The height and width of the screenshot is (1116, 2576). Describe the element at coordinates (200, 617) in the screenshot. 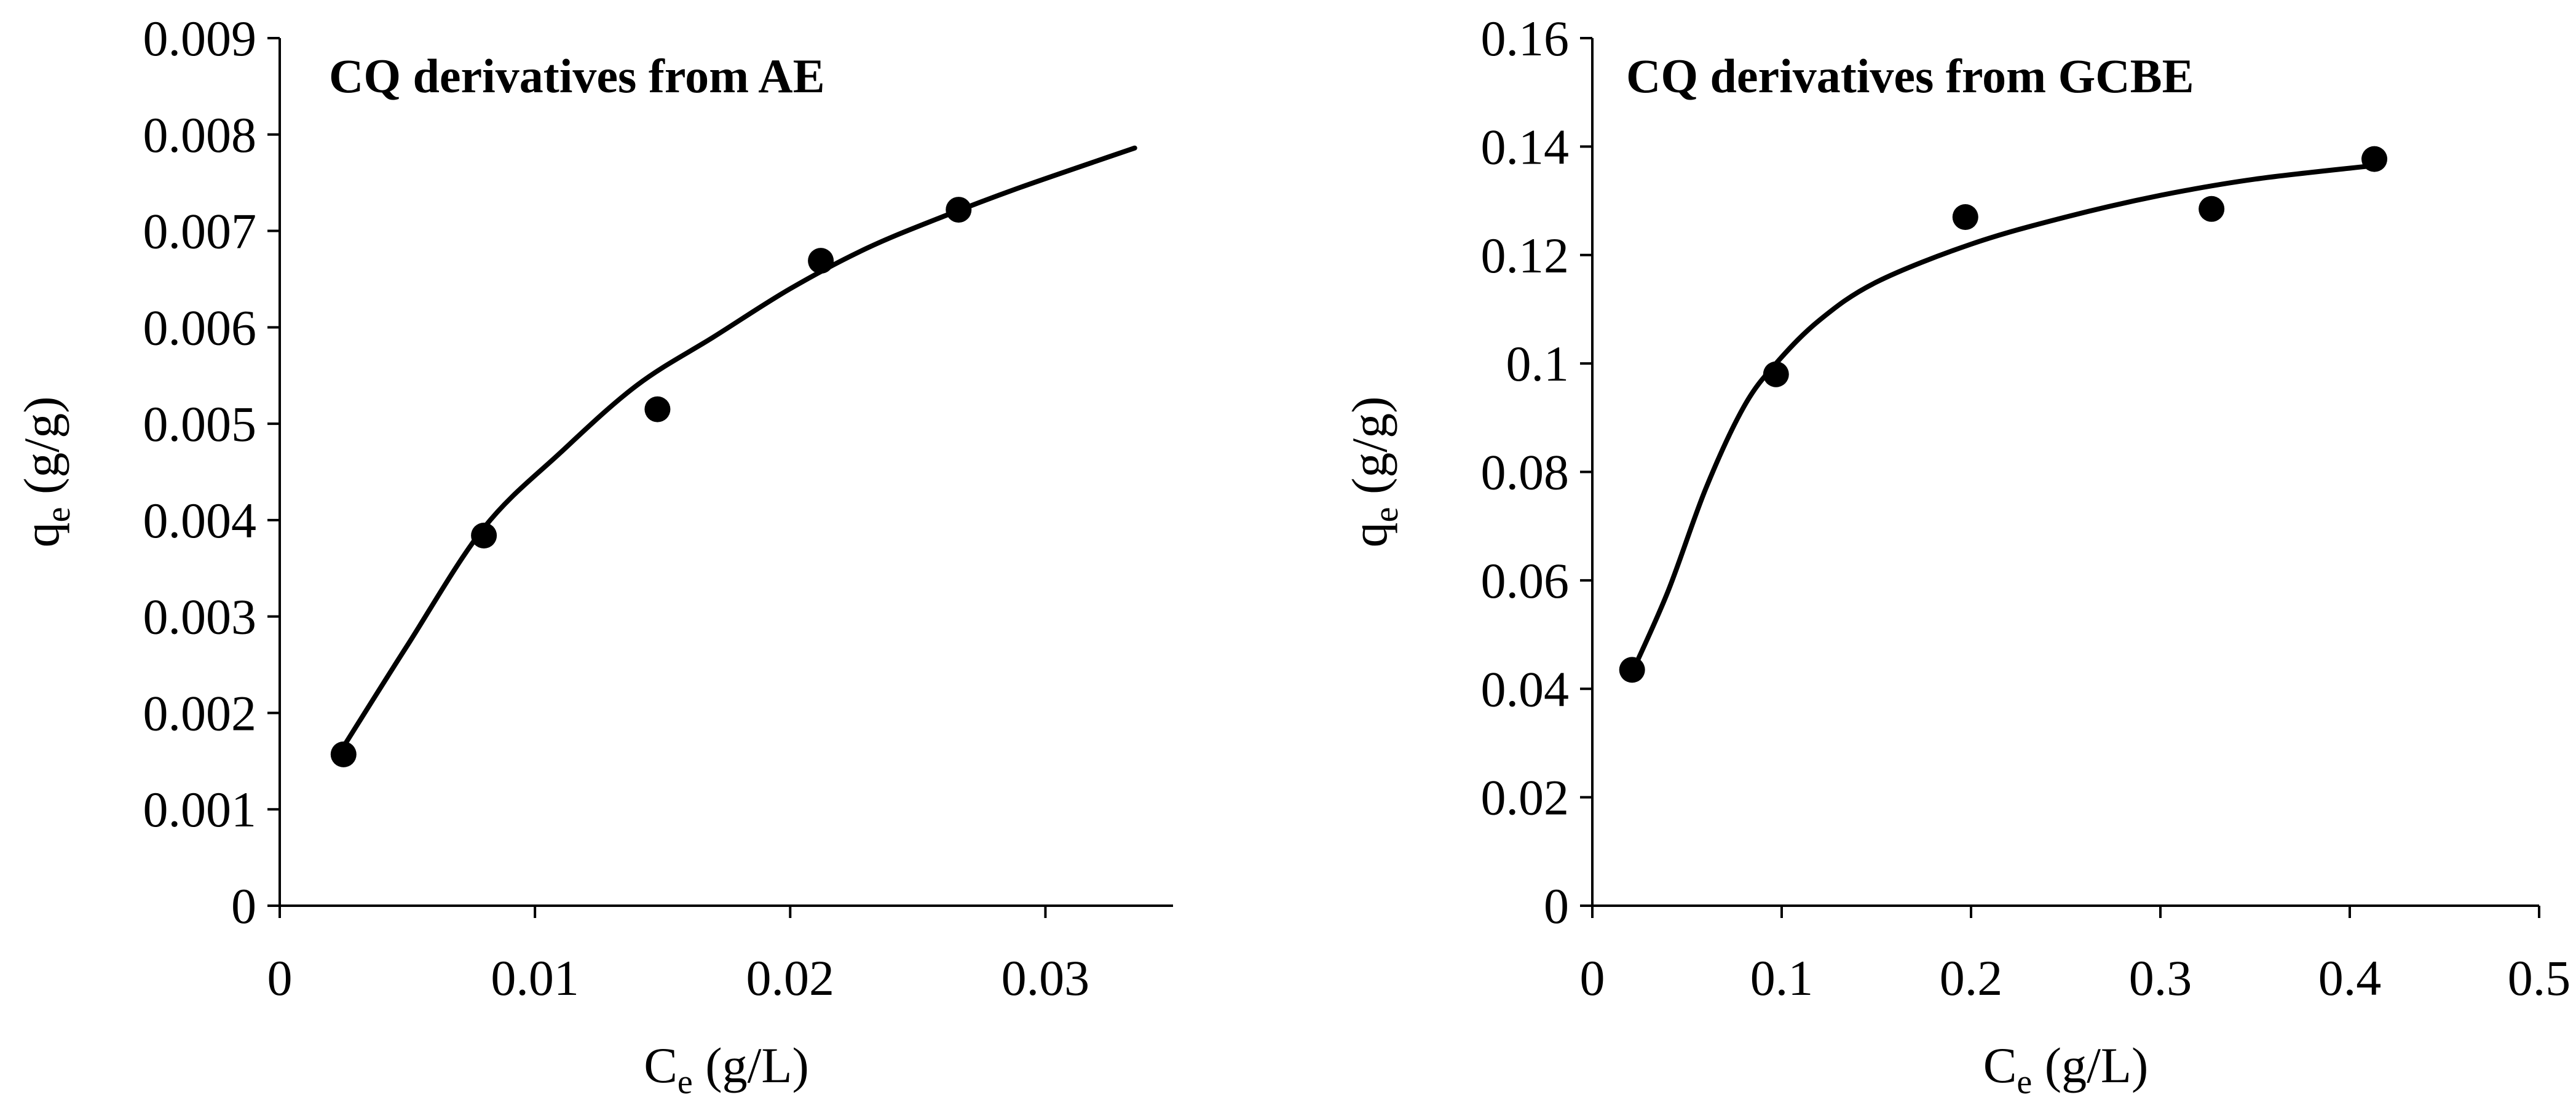

I see `y-tick-label: 0.003` at that location.